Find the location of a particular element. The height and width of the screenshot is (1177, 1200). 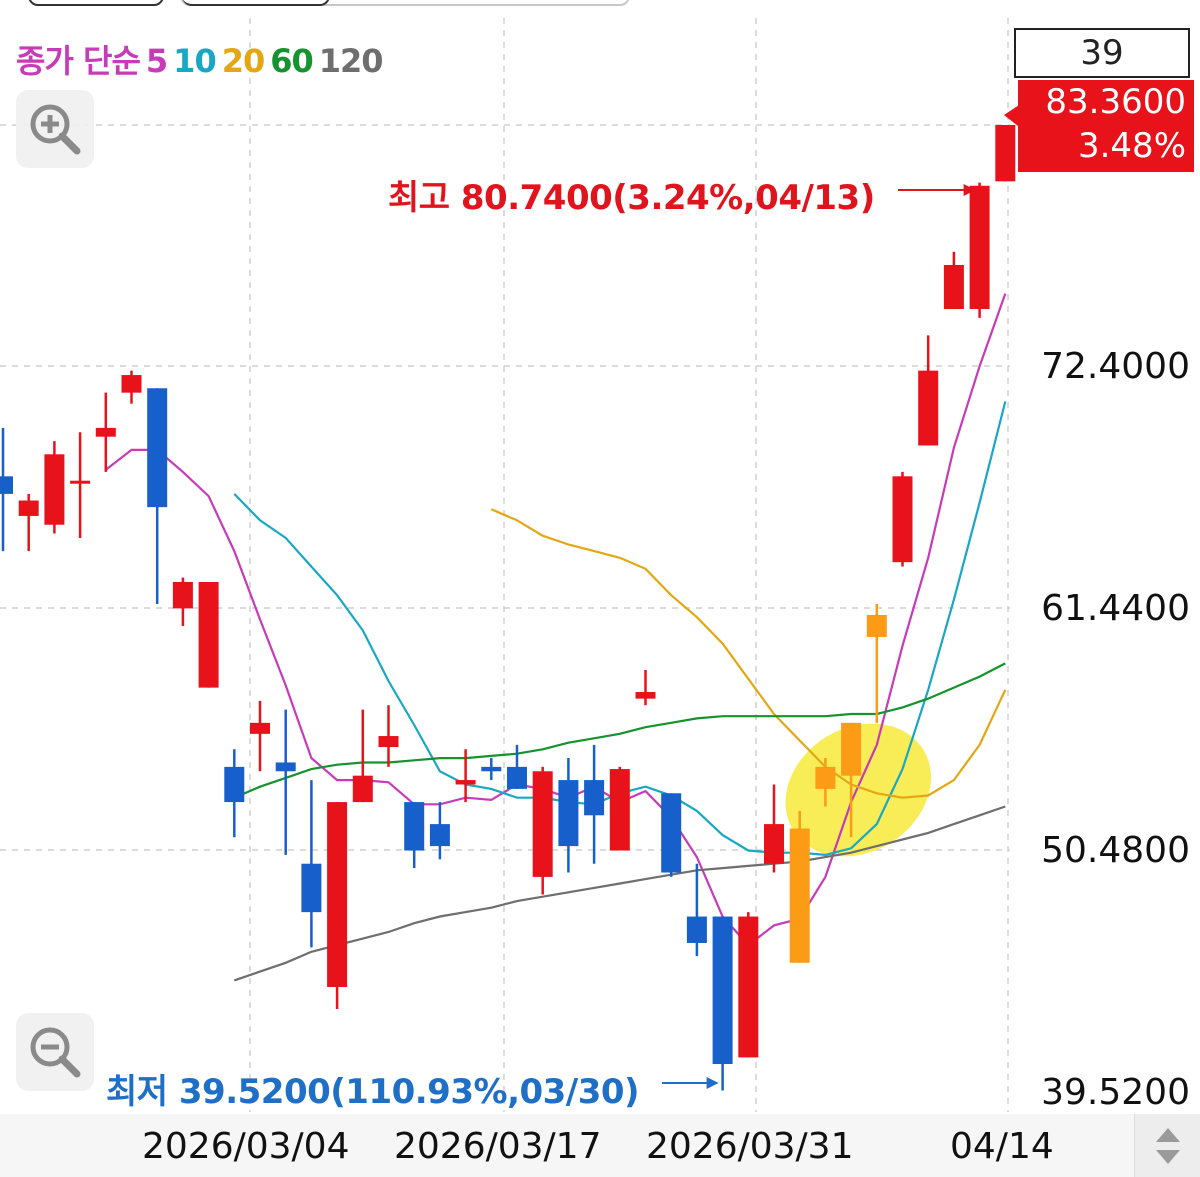

scroll-button is located at coordinates (1167, 1145).